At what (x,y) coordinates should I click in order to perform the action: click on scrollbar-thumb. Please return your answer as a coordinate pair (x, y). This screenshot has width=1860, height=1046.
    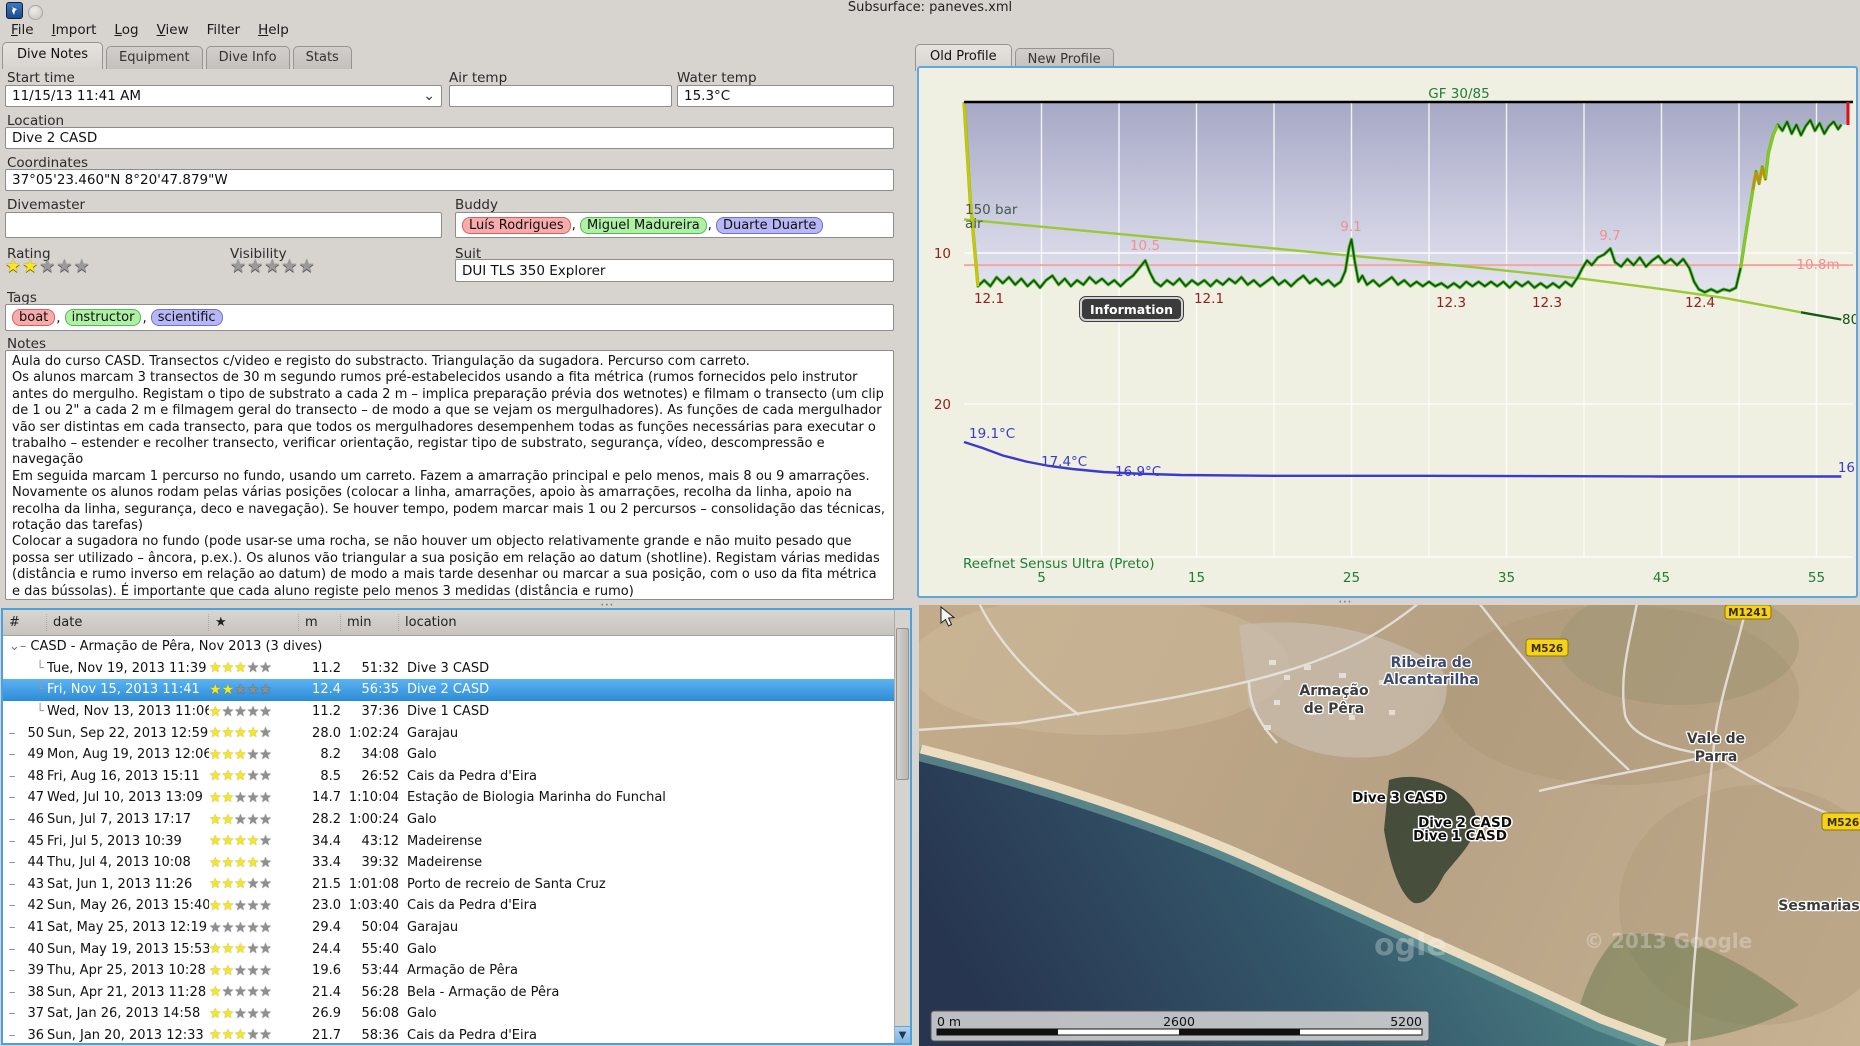
    Looking at the image, I should click on (902, 704).